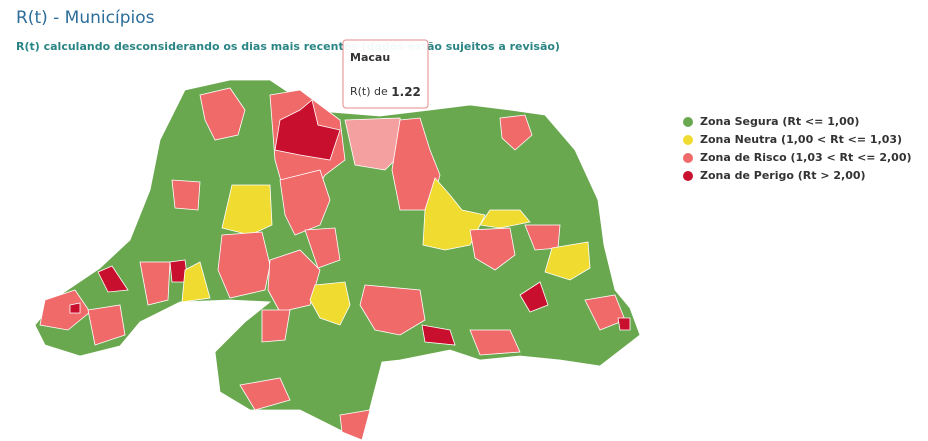 The width and height of the screenshot is (928, 441). I want to click on tooltip: Macau R(t) de 1.22, so click(385, 74).